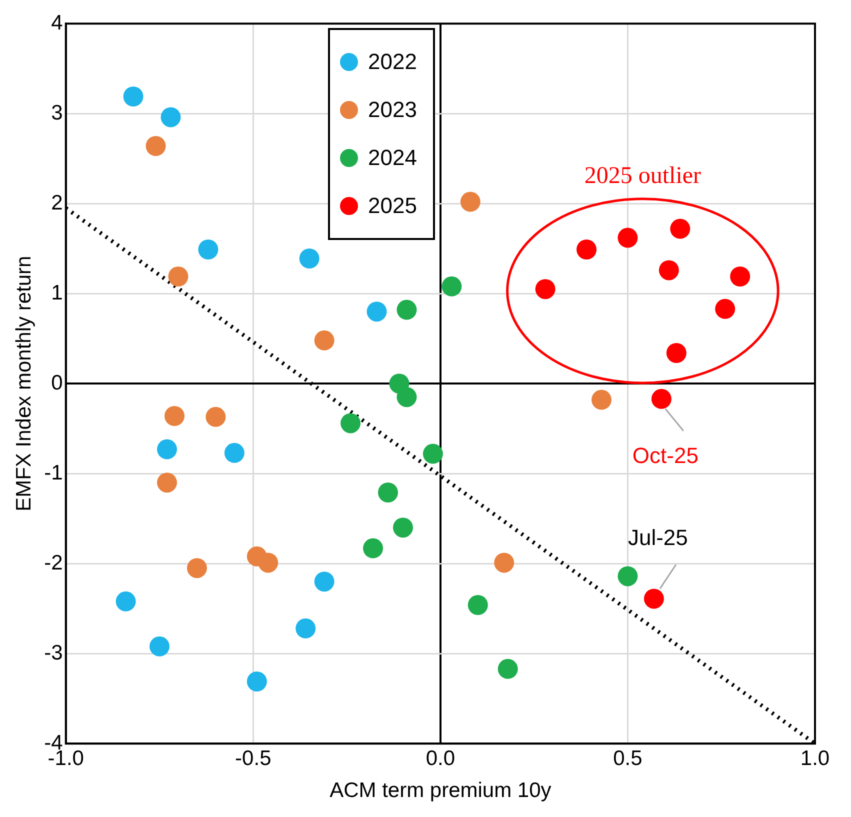  What do you see at coordinates (57, 202) in the screenshot?
I see `y-tick-label: 2` at bounding box center [57, 202].